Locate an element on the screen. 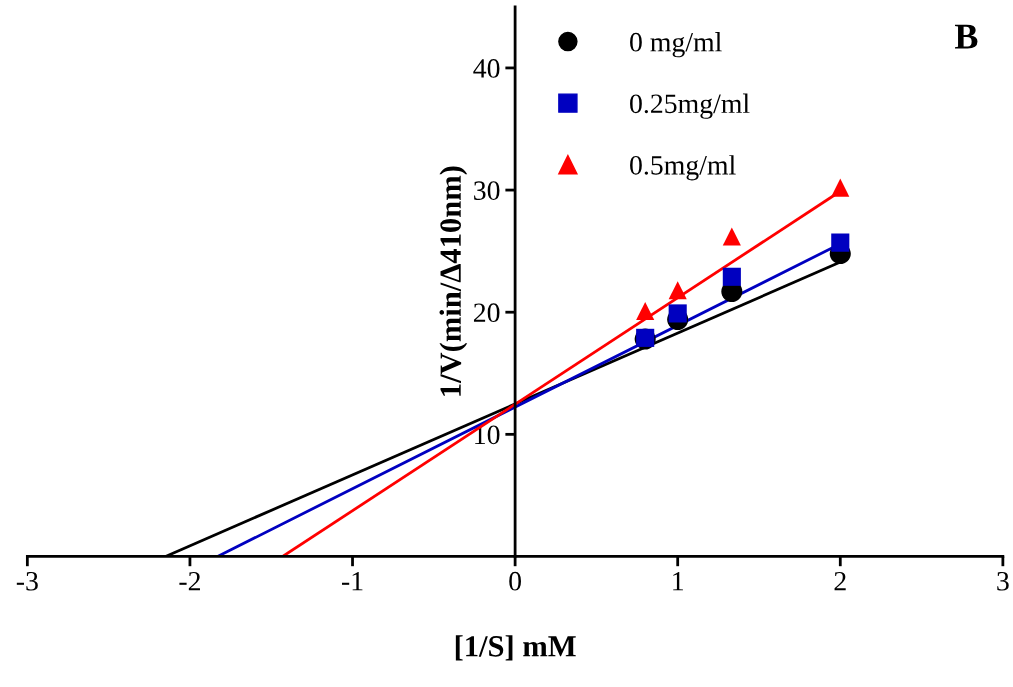 The height and width of the screenshot is (687, 1013). y-tick-label: 30 is located at coordinates (487, 190).